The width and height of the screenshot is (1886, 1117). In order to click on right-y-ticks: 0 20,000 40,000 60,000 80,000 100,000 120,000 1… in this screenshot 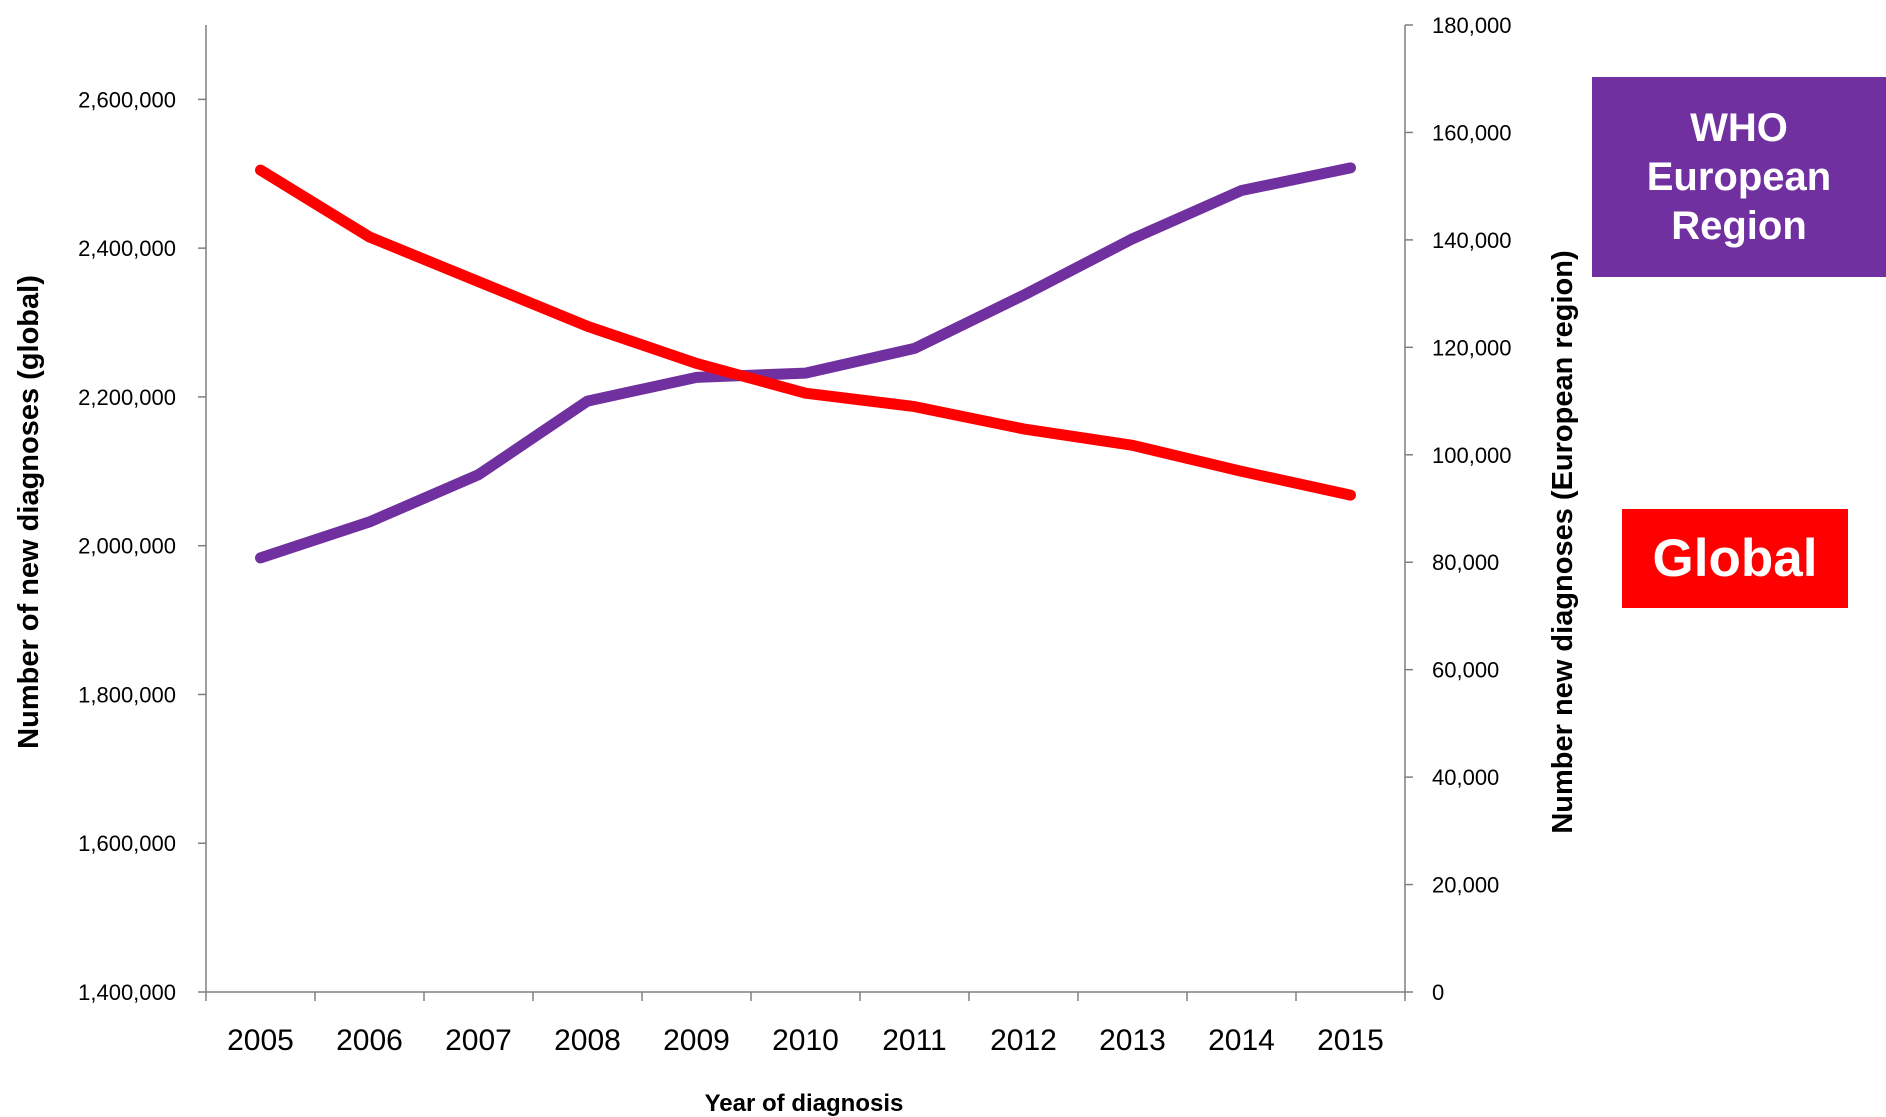, I will do `click(1458, 509)`.